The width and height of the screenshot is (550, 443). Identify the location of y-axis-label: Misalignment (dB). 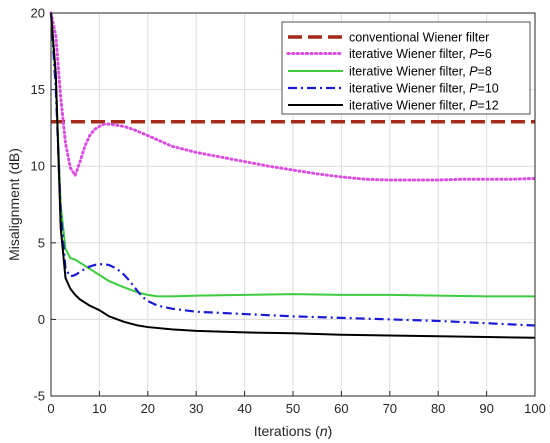
(14, 204).